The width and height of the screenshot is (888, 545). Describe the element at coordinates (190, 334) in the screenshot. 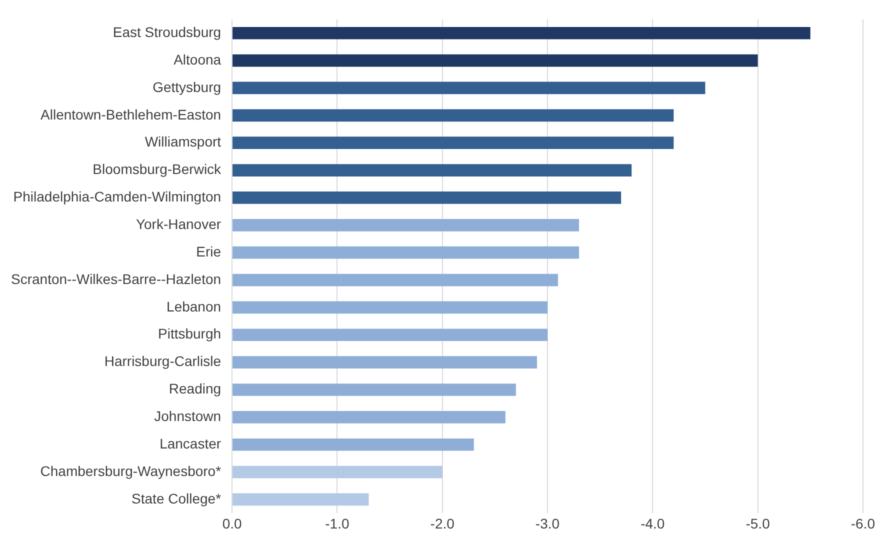

I see `y-tick-label: Pittsburgh` at that location.